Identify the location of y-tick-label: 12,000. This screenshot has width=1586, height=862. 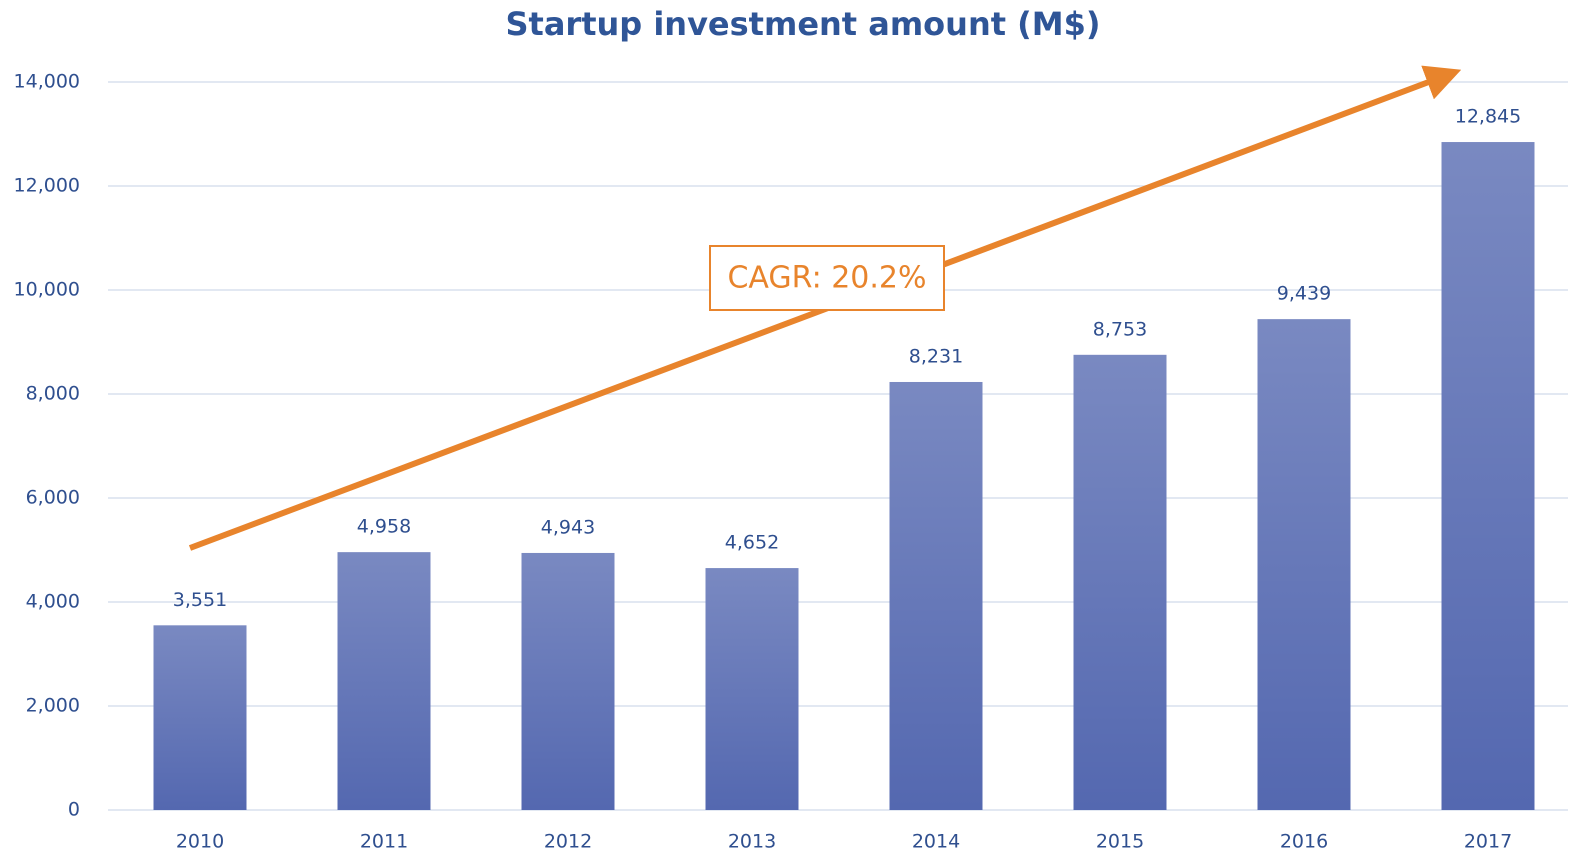
(47, 186).